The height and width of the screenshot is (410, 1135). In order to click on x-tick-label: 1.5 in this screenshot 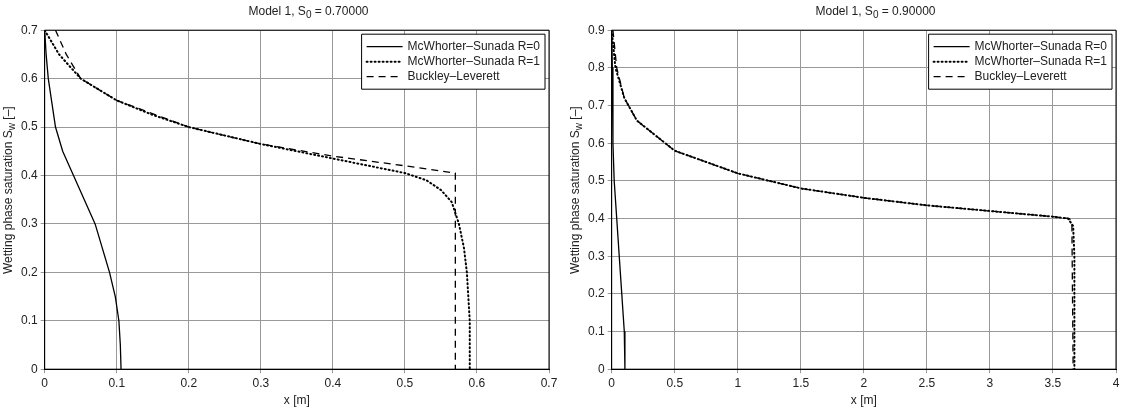, I will do `click(801, 382)`.